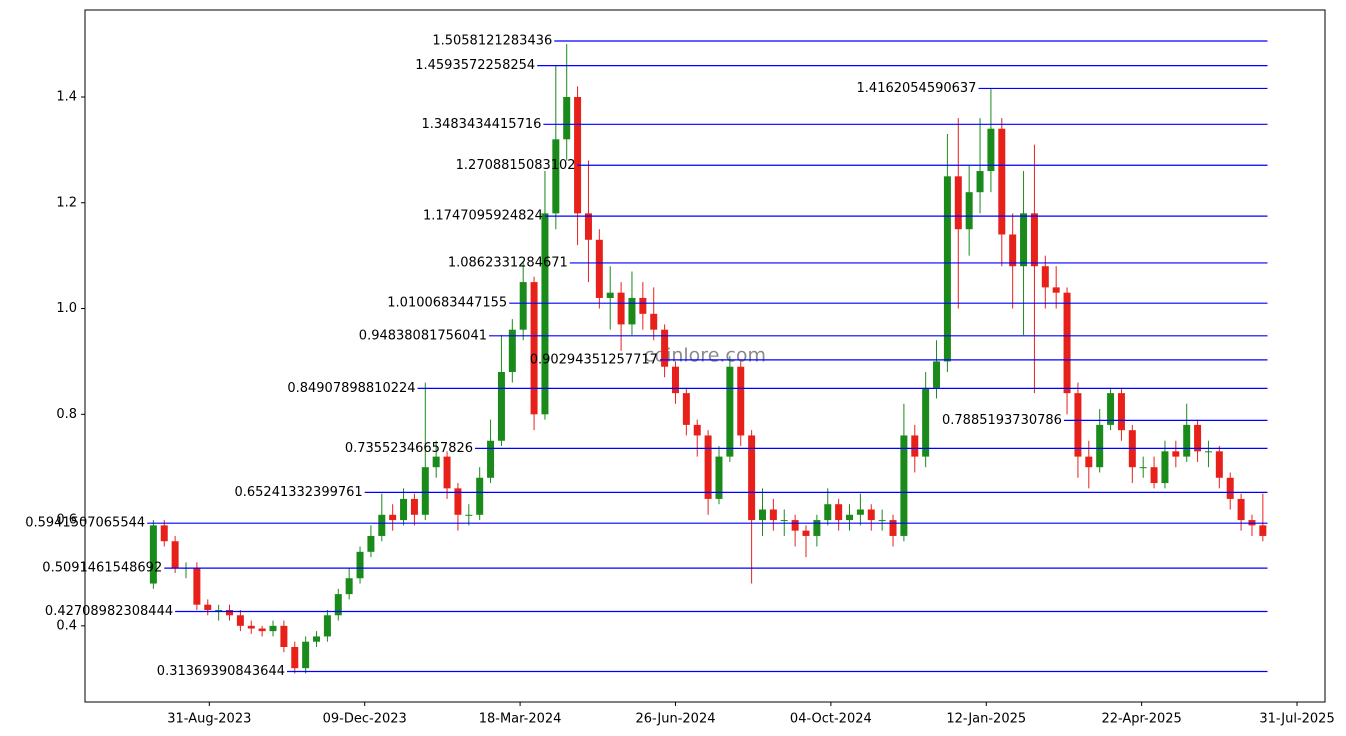 This screenshot has height=736, width=1346. Describe the element at coordinates (102, 568) in the screenshot. I see `level-label: 0.5091461548692` at that location.